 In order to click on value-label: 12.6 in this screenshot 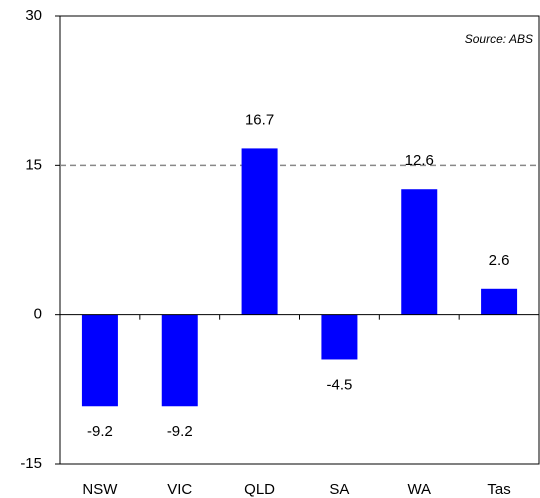, I will do `click(419, 160)`.